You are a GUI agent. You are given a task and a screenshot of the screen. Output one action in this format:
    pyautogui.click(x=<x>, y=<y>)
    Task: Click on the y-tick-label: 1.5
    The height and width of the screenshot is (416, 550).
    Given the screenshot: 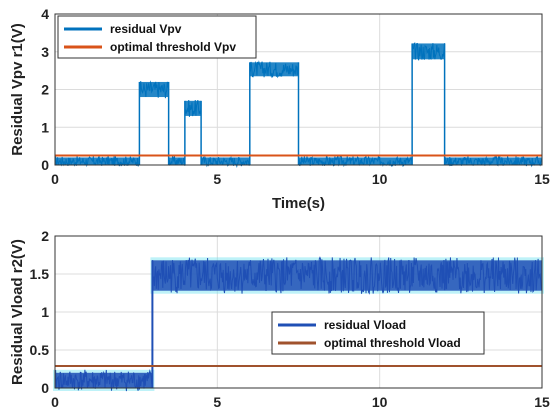 What is the action you would take?
    pyautogui.click(x=40, y=274)
    